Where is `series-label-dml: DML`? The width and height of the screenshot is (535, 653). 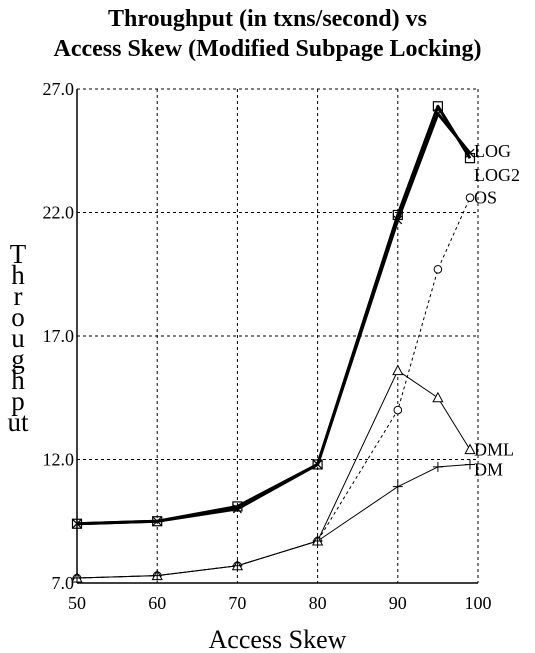 series-label-dml: DML is located at coordinates (494, 450).